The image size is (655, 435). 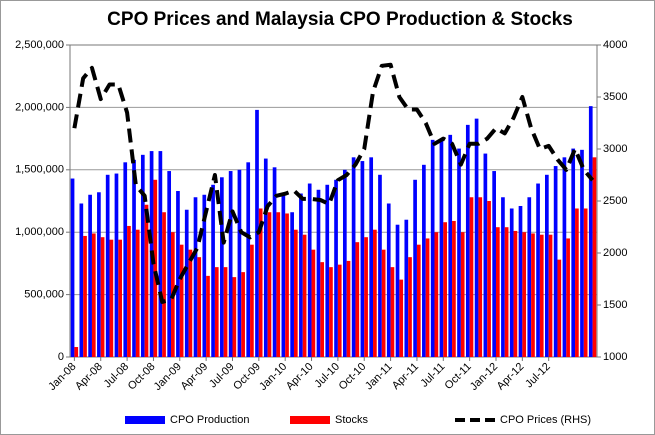 What do you see at coordinates (615, 97) in the screenshot?
I see `y2-tick-label: 3500` at bounding box center [615, 97].